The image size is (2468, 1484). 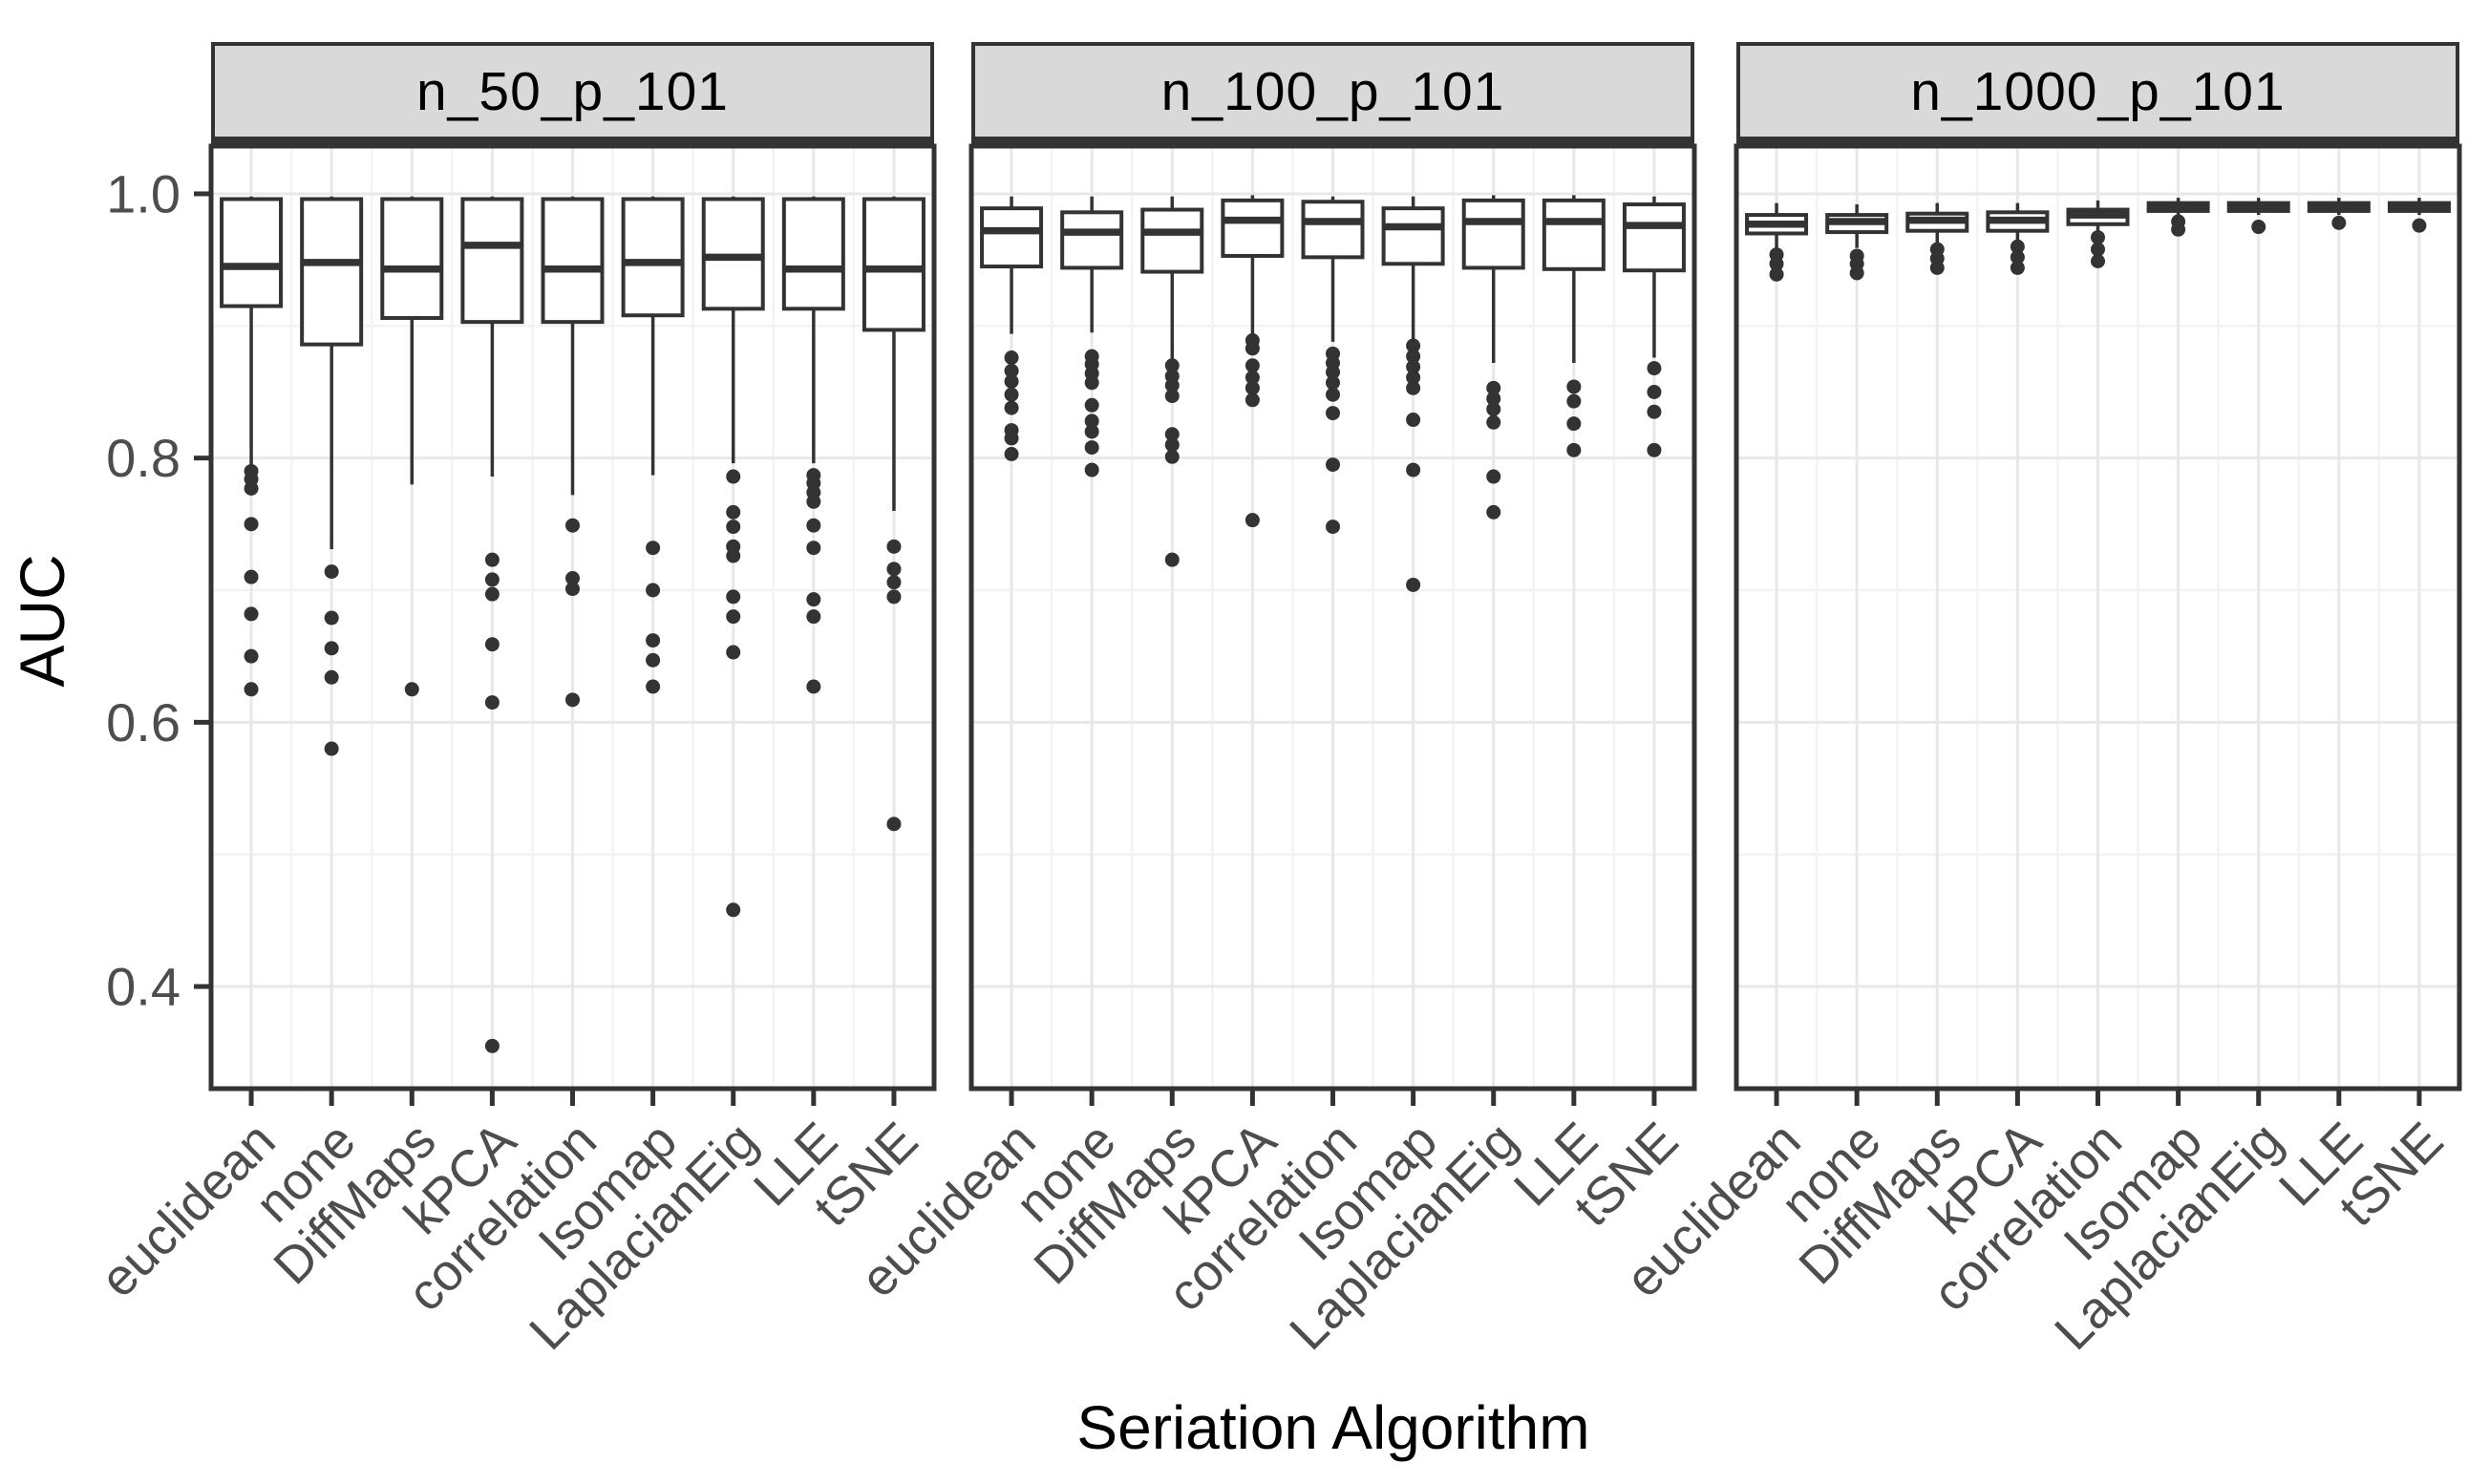 I want to click on facet-strip-label: n_1000_p_101, so click(x=2098, y=91).